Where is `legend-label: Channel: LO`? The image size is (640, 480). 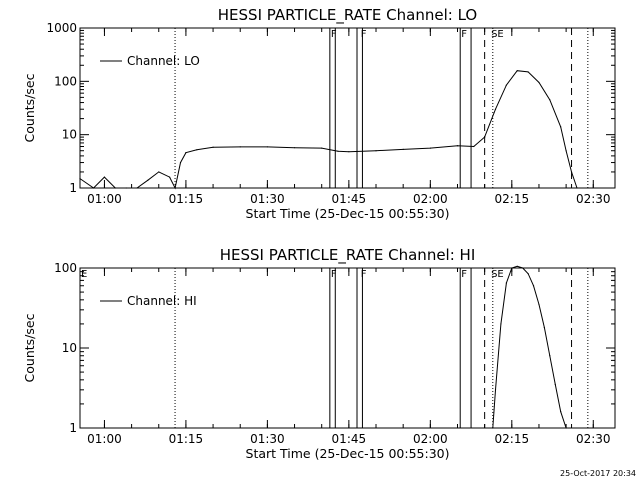
legend-label: Channel: LO is located at coordinates (163, 61).